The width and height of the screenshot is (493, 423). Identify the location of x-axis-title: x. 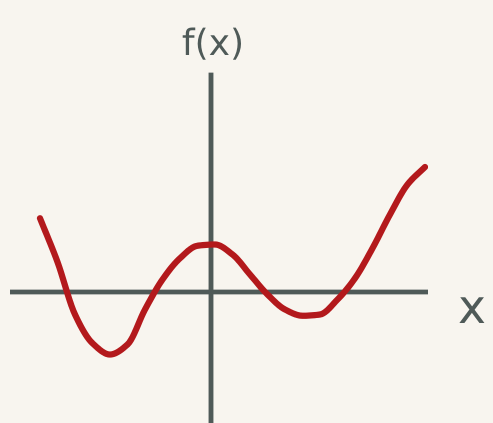
(471, 310).